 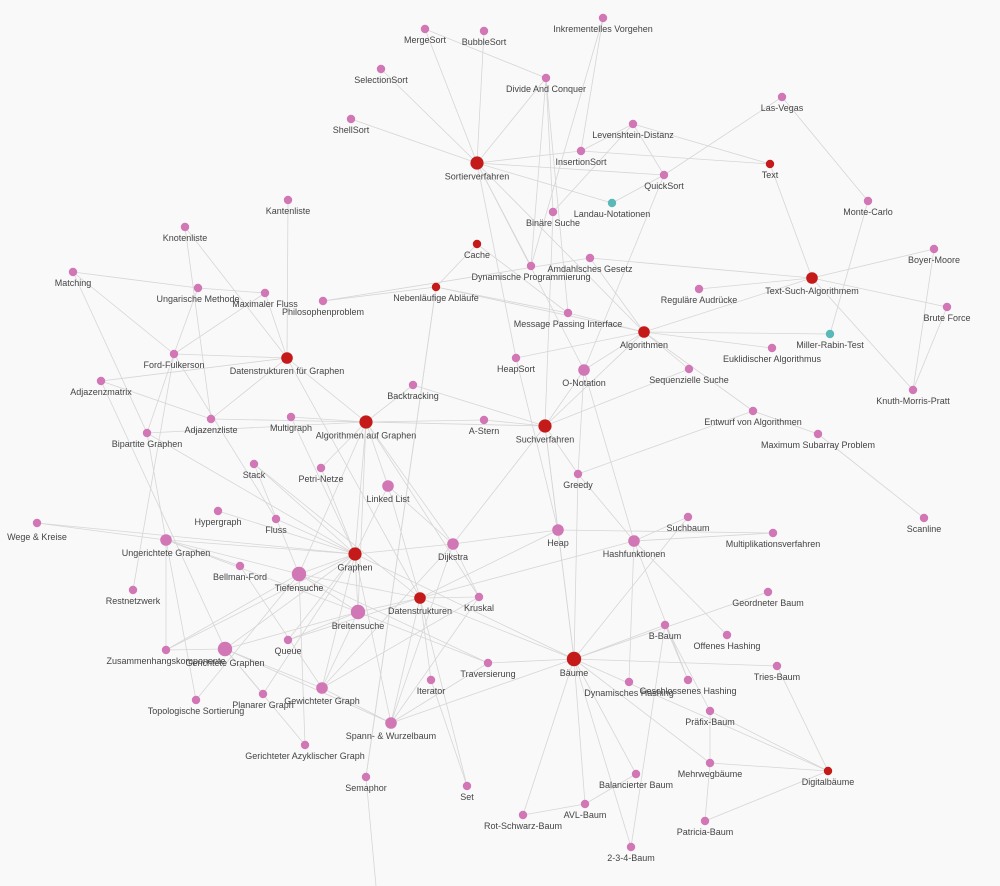 What do you see at coordinates (553, 212) in the screenshot?
I see `node-dot-binaer` at bounding box center [553, 212].